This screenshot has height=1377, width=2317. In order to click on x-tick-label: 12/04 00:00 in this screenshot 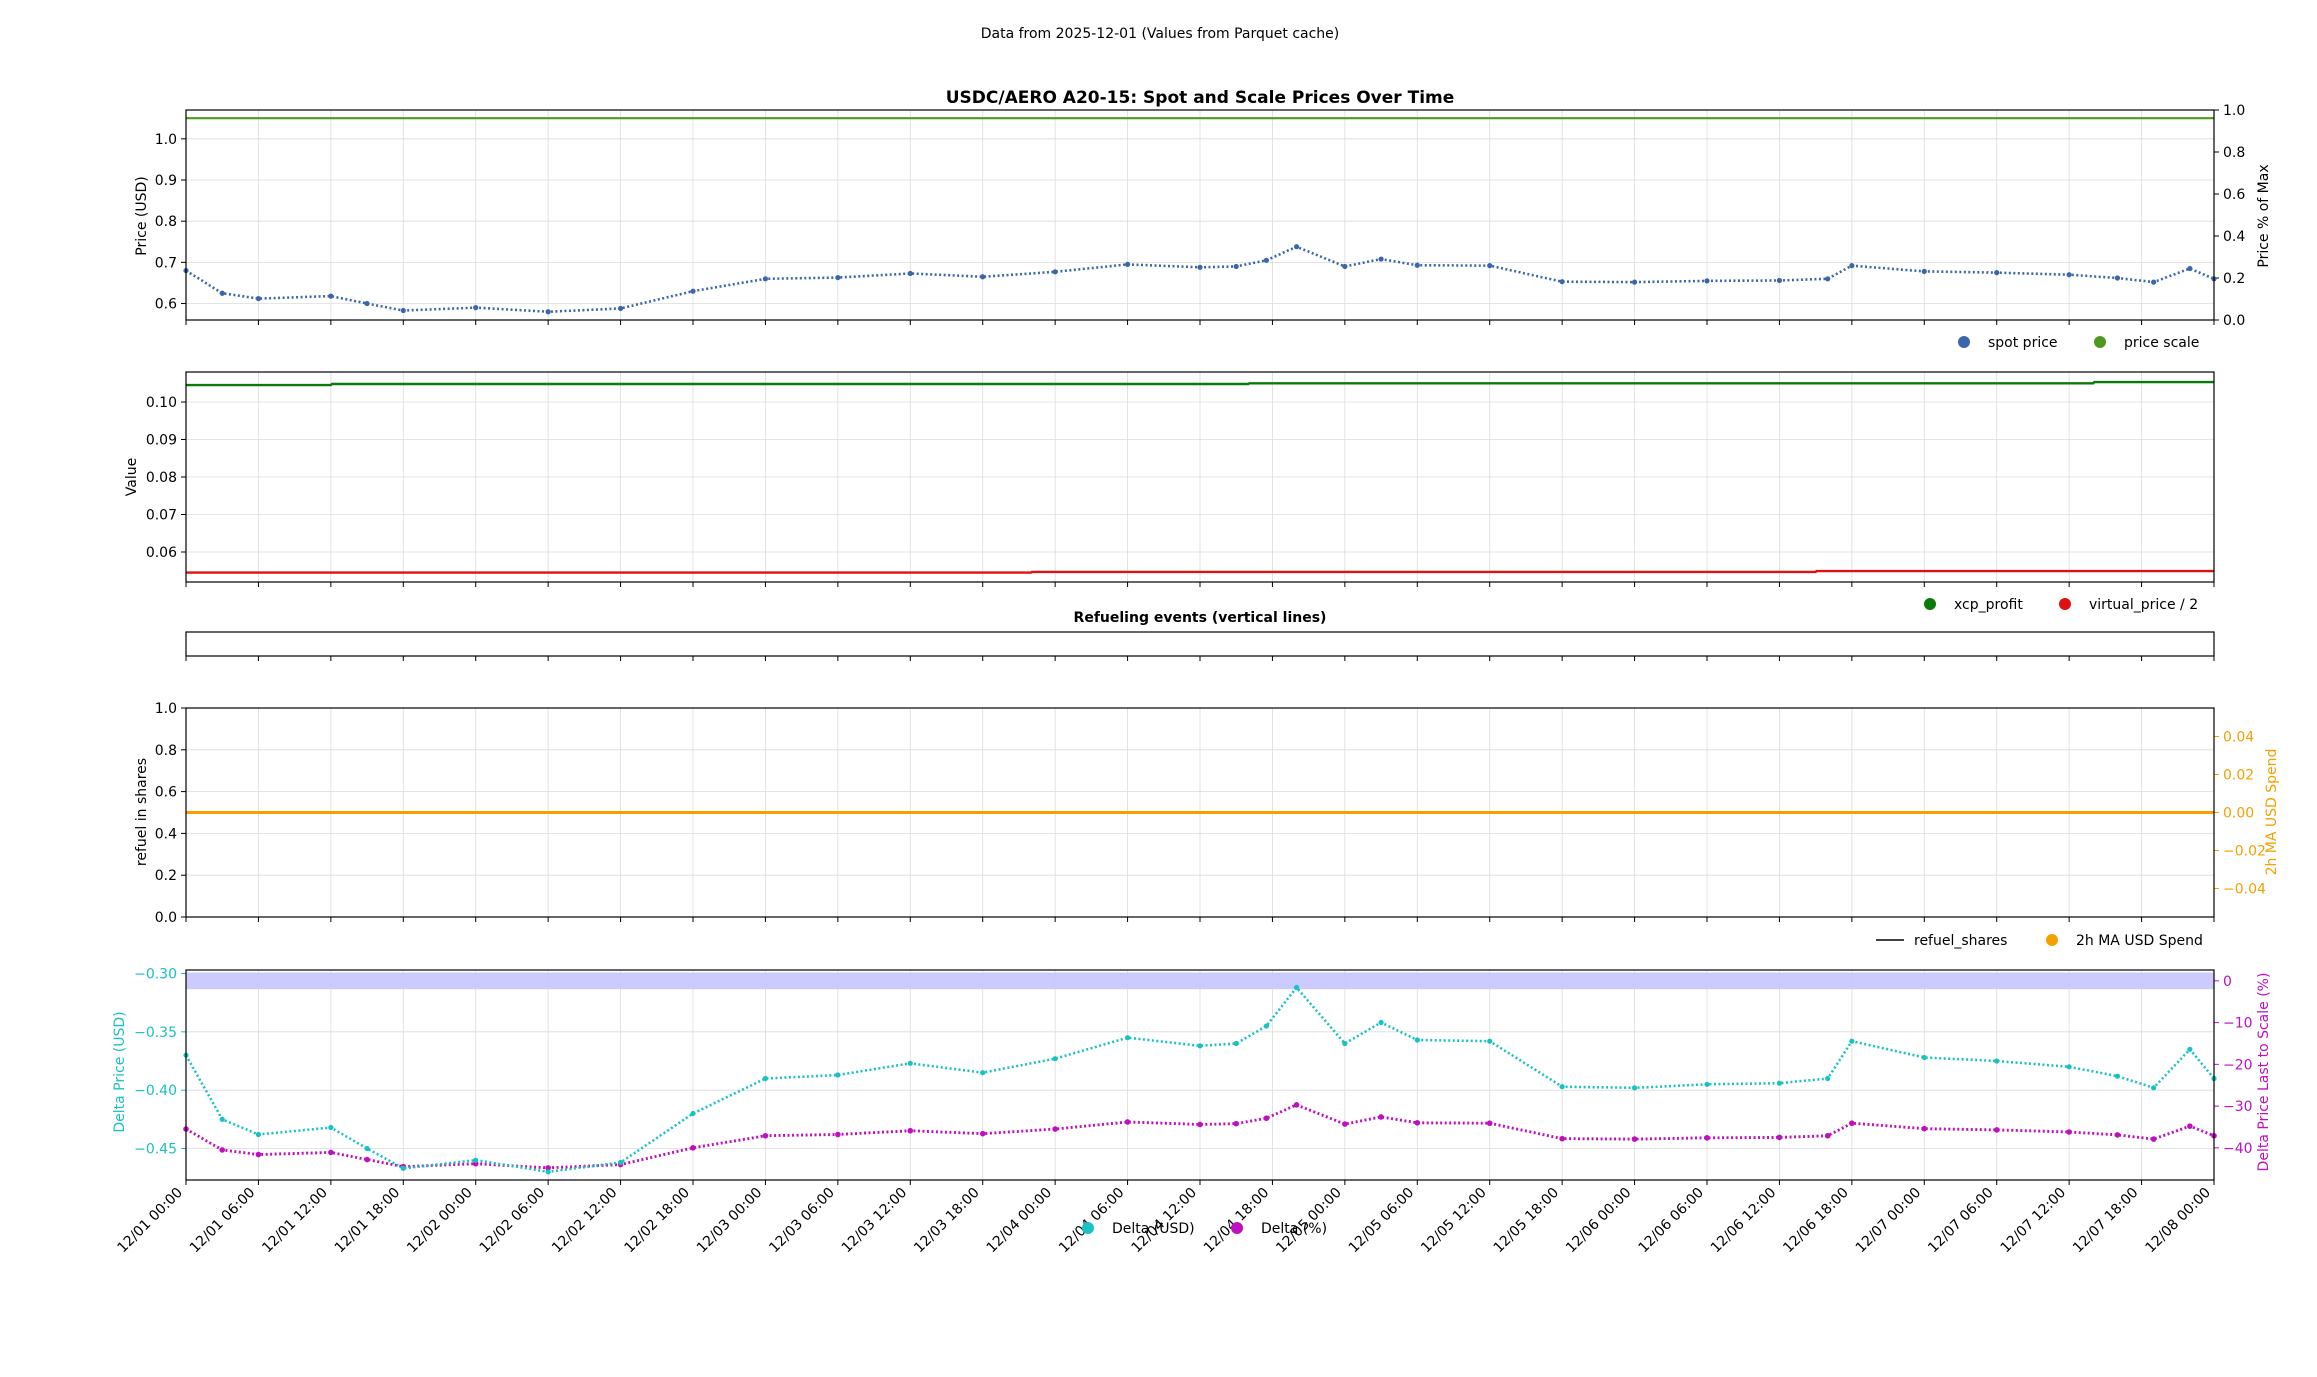, I will do `click(1020, 1221)`.